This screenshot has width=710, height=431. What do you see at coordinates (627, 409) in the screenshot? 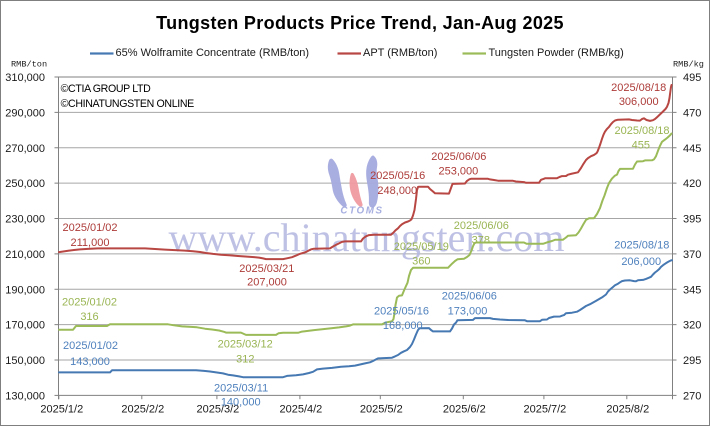
I see `svg-text: 2025/8/2` at bounding box center [627, 409].